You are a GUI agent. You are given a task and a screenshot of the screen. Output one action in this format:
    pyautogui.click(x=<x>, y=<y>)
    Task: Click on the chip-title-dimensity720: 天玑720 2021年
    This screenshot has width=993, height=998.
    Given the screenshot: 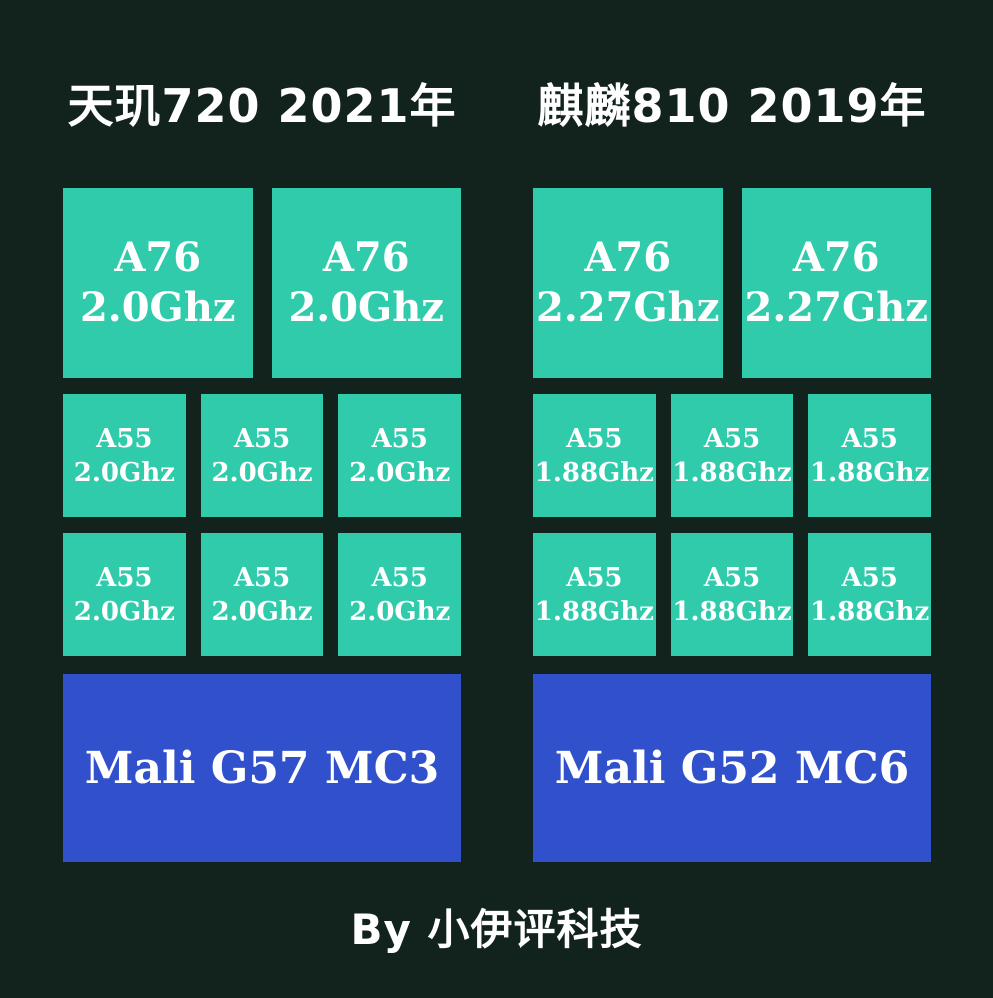 What is the action you would take?
    pyautogui.click(x=262, y=106)
    